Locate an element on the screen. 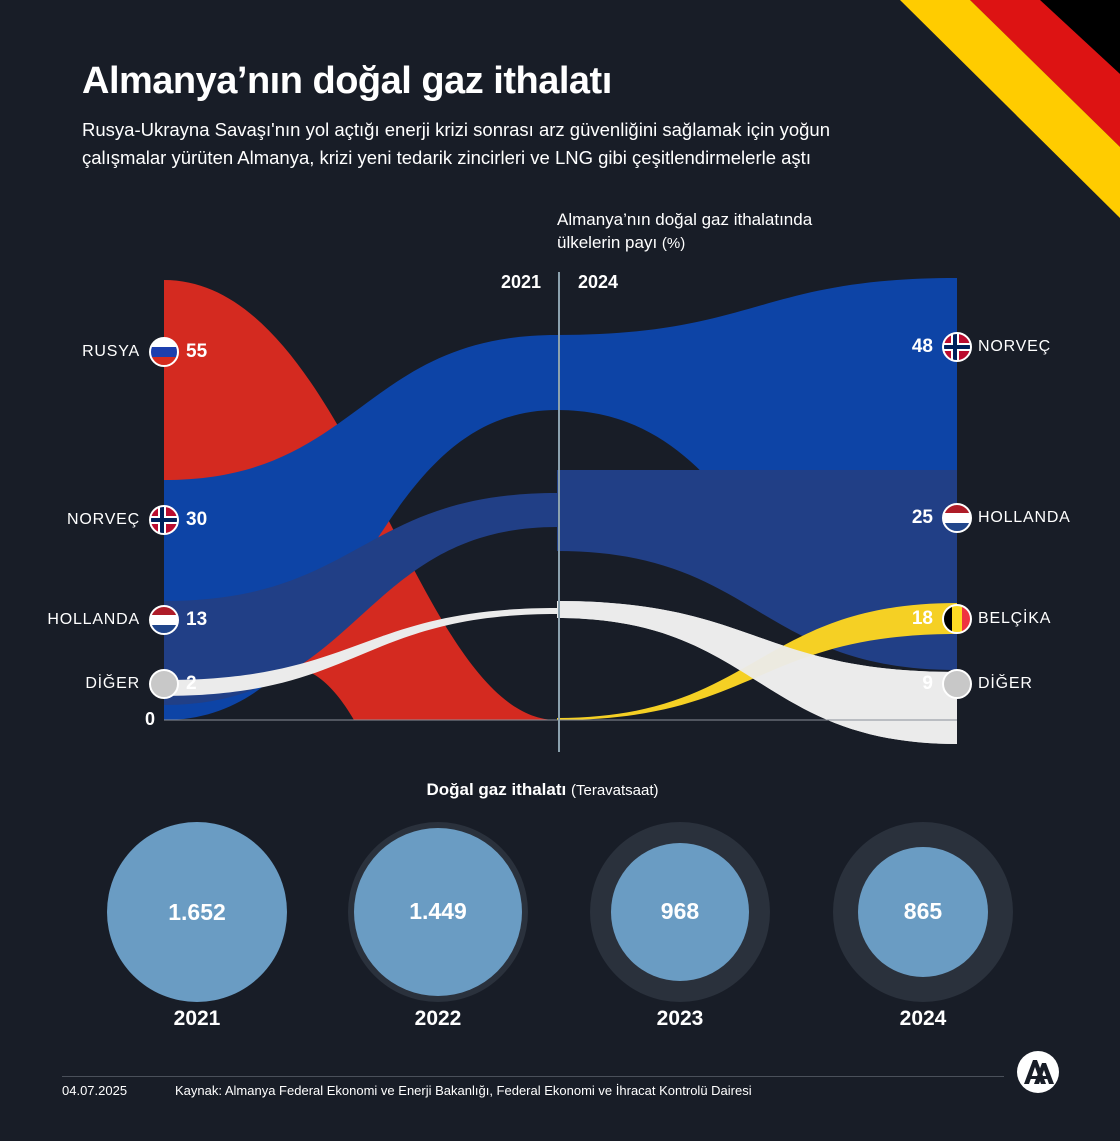 The image size is (1120, 1141). left-value-2: 13 is located at coordinates (196, 619).